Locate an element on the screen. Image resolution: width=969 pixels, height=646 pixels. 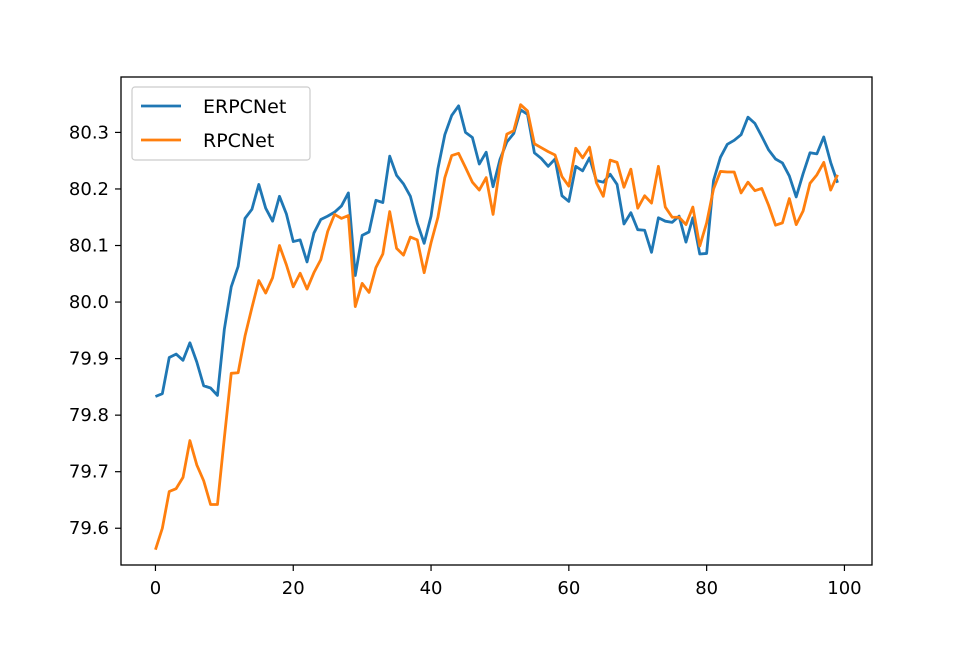
x-tick-label: 0 is located at coordinates (155, 588).